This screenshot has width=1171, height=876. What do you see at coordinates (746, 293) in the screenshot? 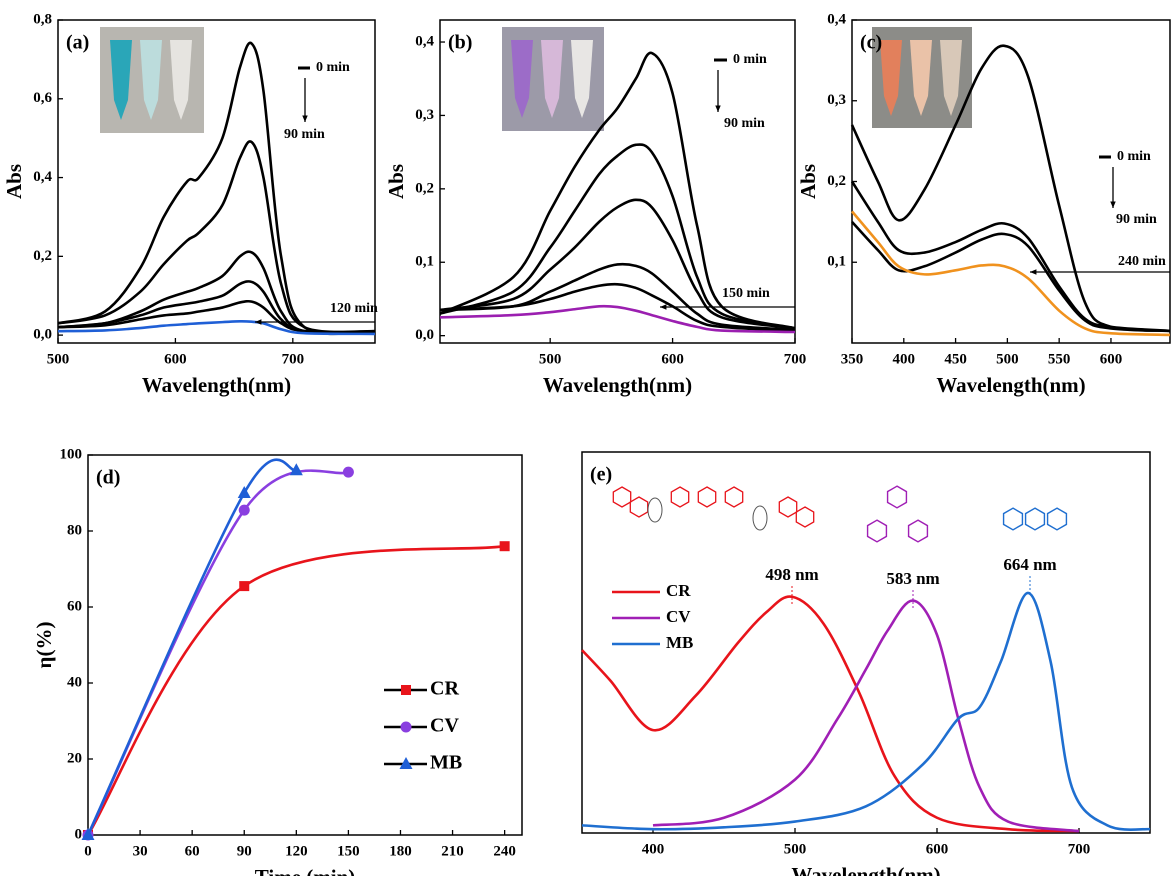
I see `annotation: 150 min` at bounding box center [746, 293].